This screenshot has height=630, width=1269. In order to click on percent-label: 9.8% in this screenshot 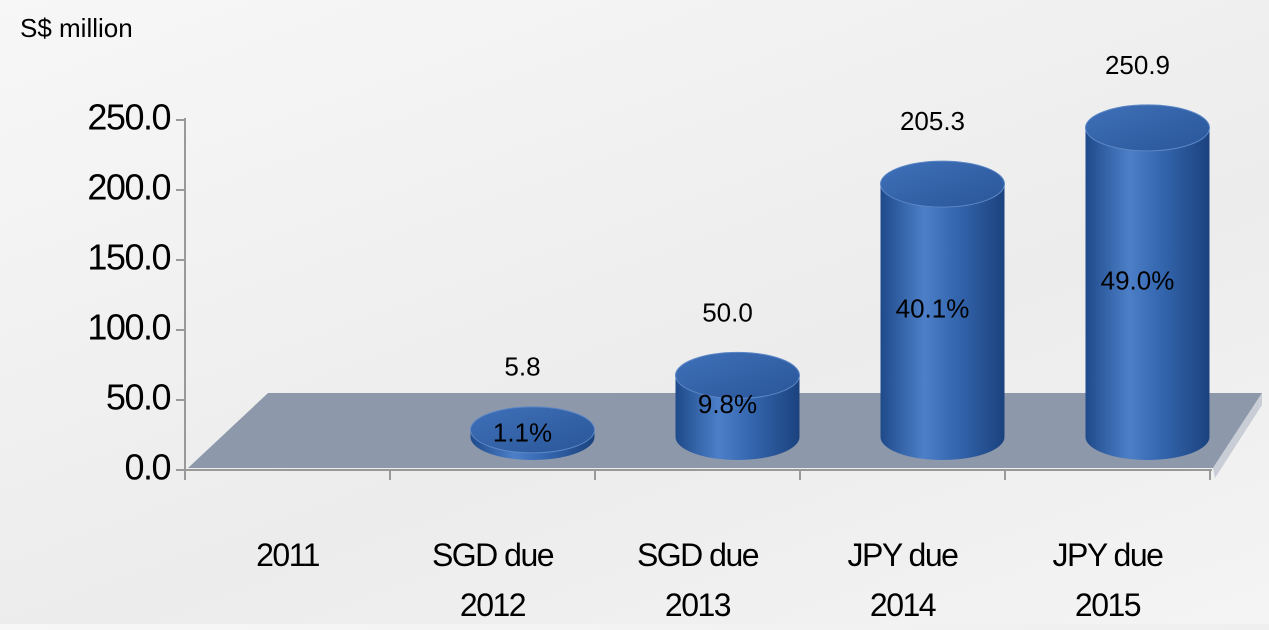, I will do `click(727, 404)`.